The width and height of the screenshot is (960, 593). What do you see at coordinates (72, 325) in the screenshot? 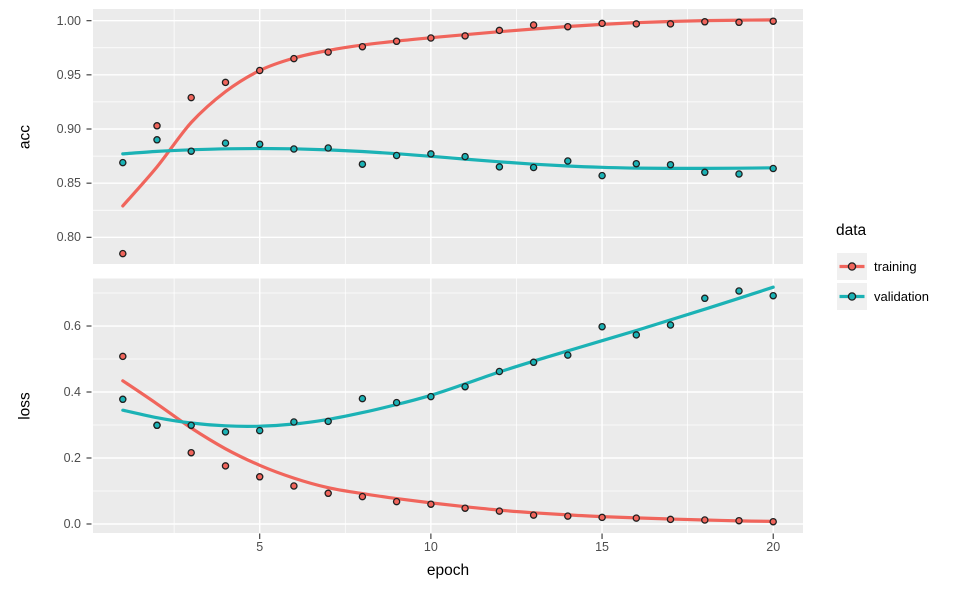
I see `y-tick-label: 0.6` at bounding box center [72, 325].